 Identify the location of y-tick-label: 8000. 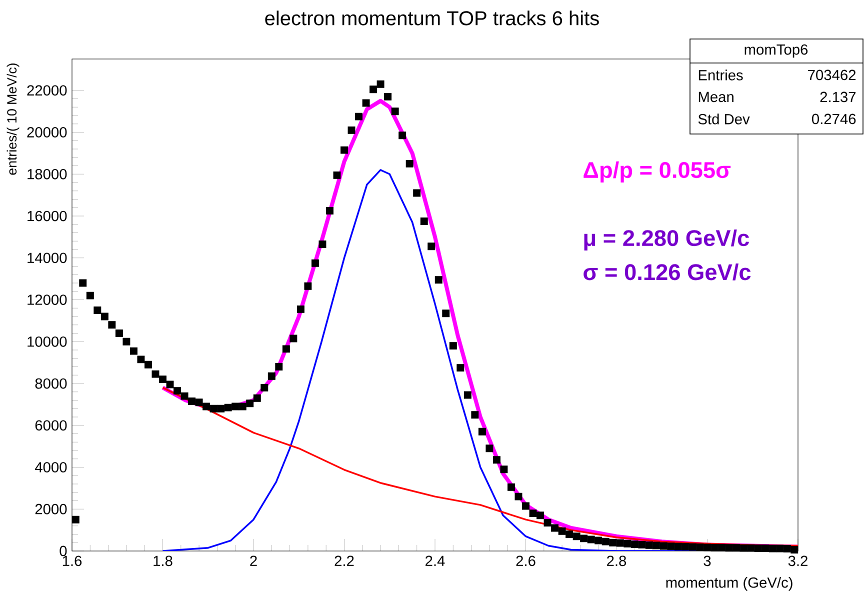
(51, 383).